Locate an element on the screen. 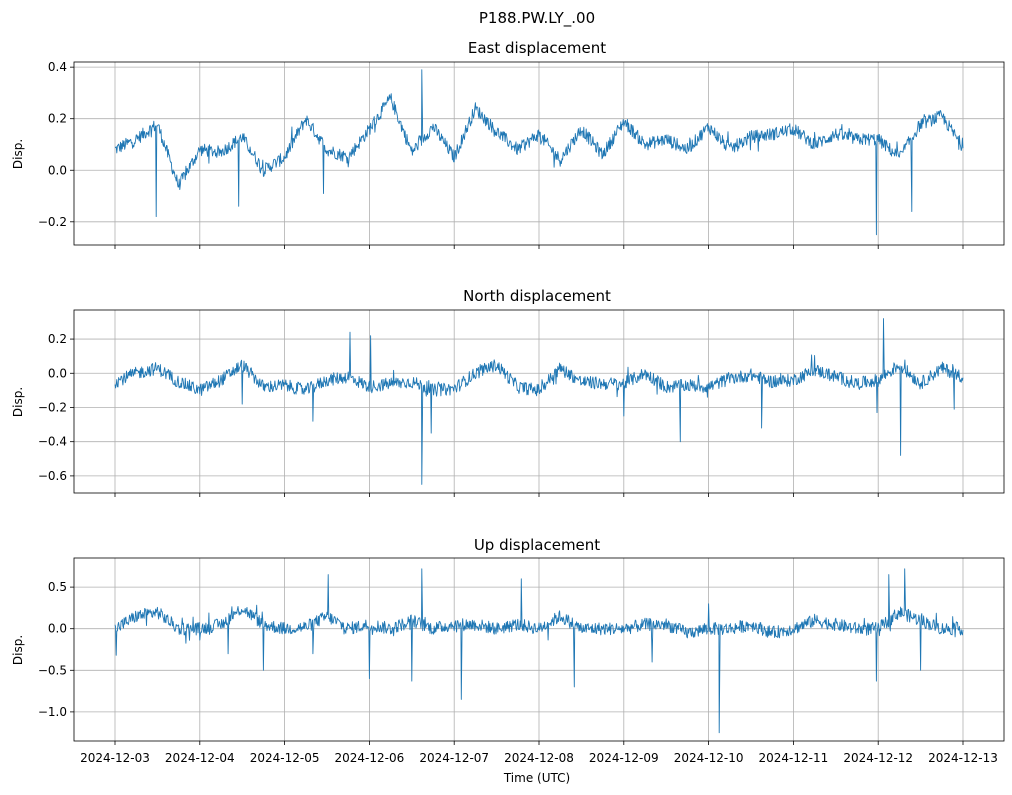 The height and width of the screenshot is (795, 1012). y-tick-label: 0.4 is located at coordinates (57, 67).